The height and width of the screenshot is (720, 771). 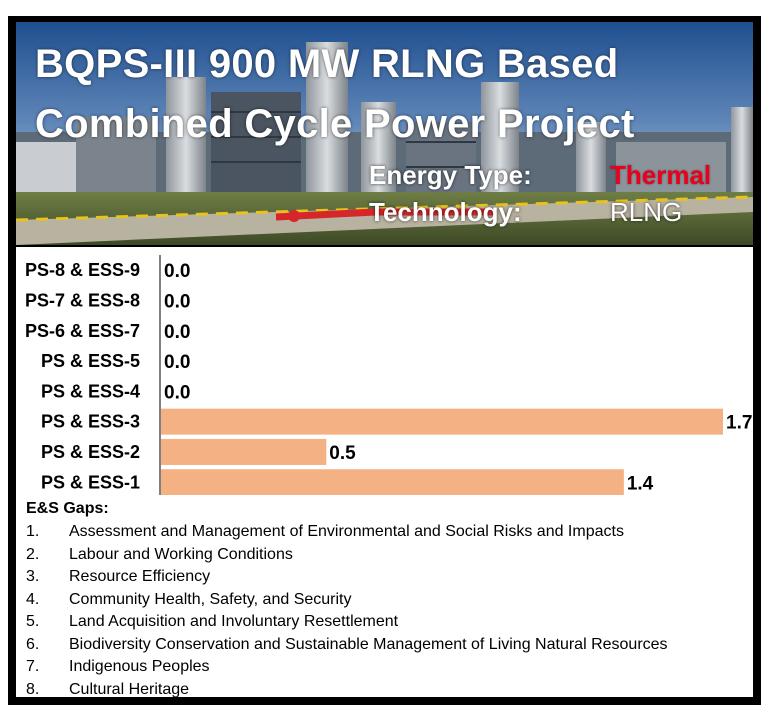 I want to click on category-label: PS & ESS-1, so click(x=90, y=482).